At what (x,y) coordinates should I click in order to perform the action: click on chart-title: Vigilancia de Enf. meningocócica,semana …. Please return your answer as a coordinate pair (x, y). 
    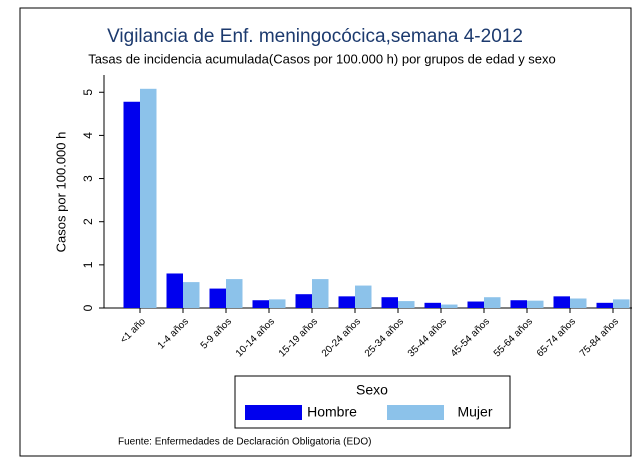
    Looking at the image, I should click on (315, 36).